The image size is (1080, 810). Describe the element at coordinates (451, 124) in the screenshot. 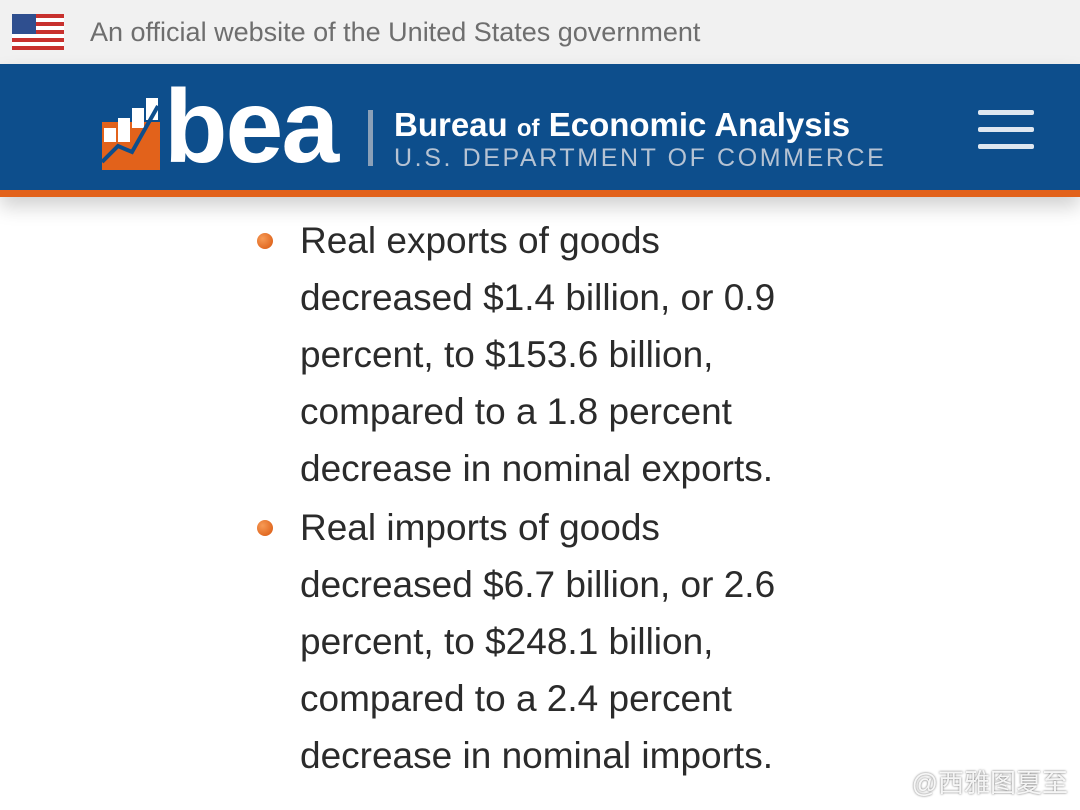

I see `title-word: Bureau` at that location.